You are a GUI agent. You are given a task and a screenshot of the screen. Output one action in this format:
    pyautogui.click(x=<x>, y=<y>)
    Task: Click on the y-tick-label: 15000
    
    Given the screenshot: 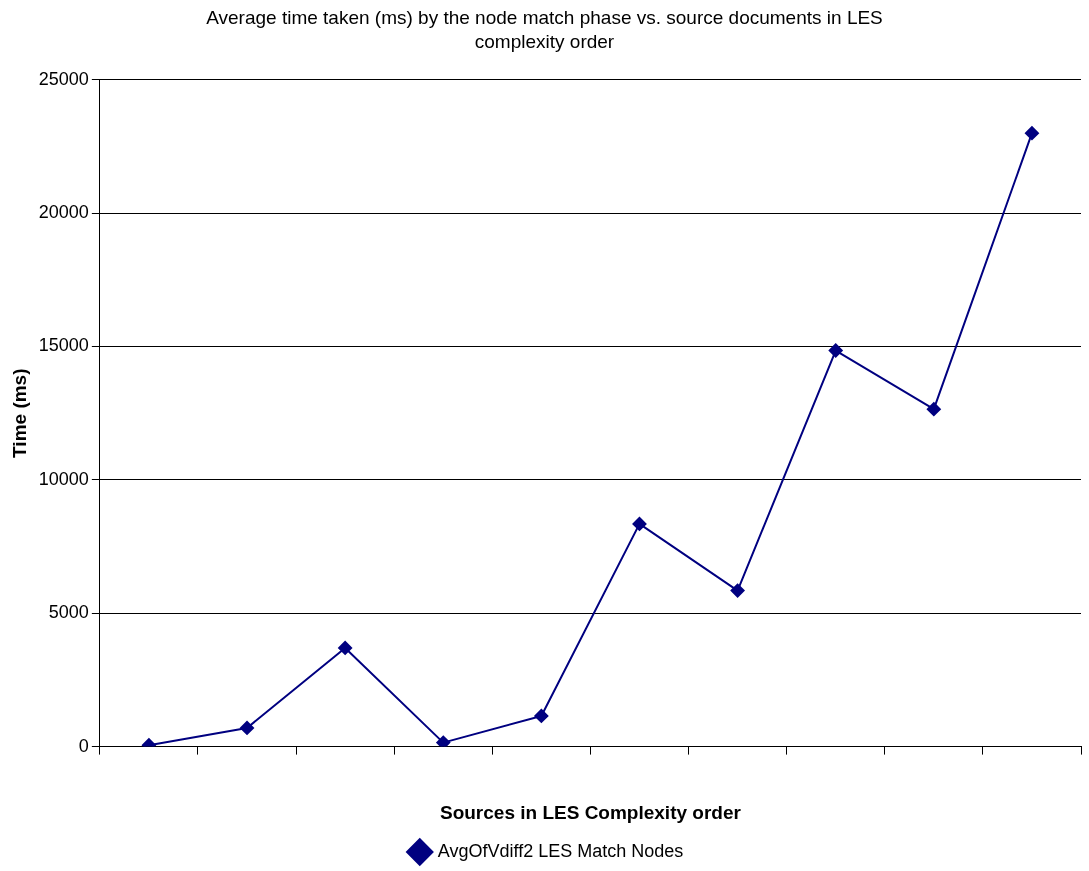 What is the action you would take?
    pyautogui.click(x=63, y=345)
    